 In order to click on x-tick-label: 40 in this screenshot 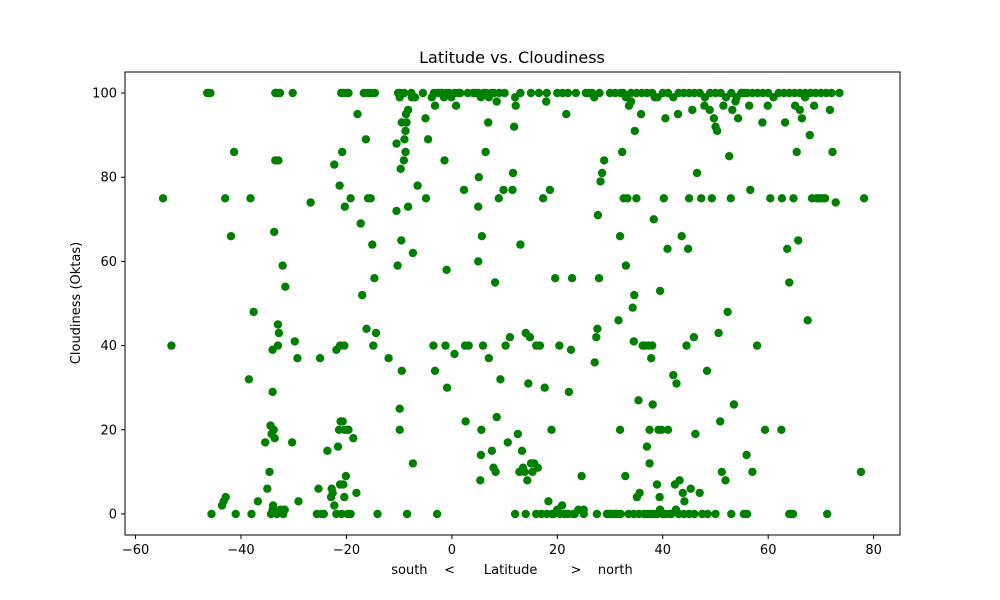, I will do `click(662, 550)`.